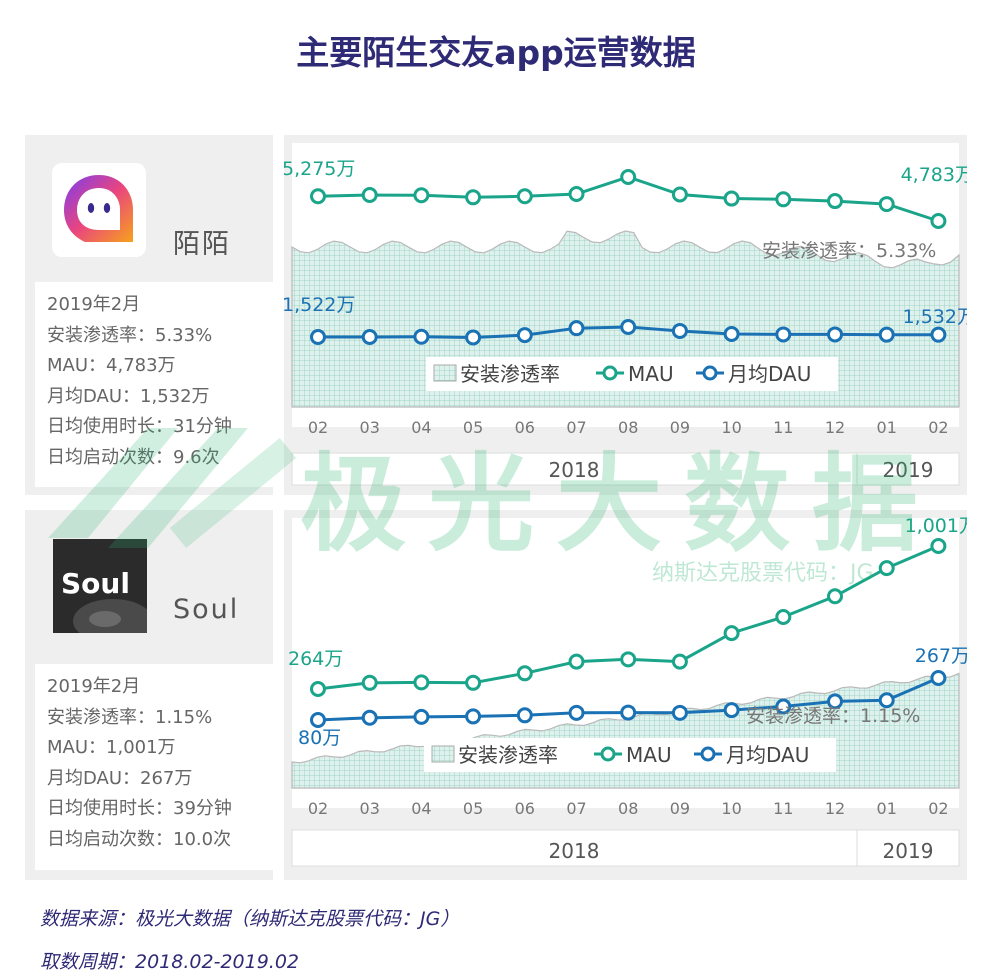 The height and width of the screenshot is (978, 992). Describe the element at coordinates (835, 808) in the screenshot. I see `x-tick-label: 12` at that location.